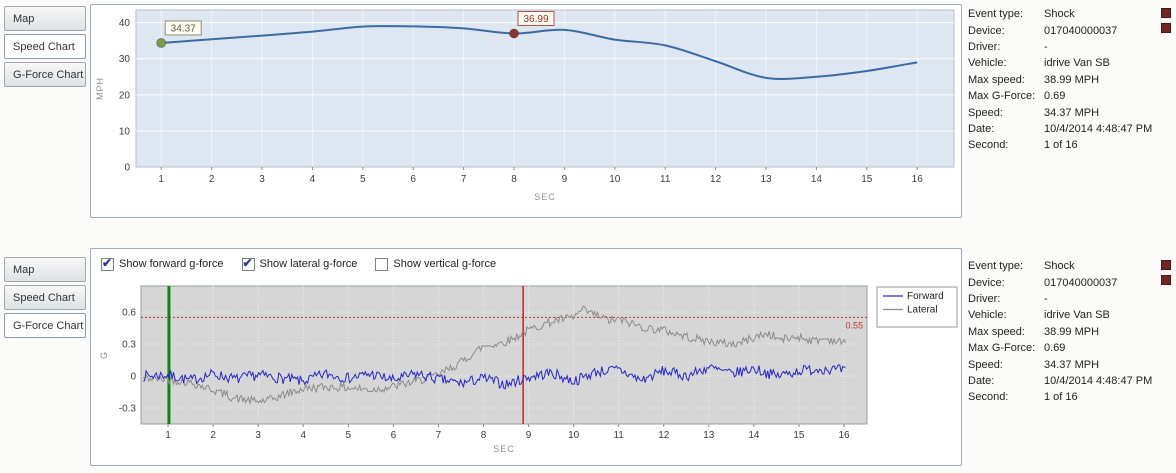 The height and width of the screenshot is (473, 1176). I want to click on speed-line, so click(539, 52).